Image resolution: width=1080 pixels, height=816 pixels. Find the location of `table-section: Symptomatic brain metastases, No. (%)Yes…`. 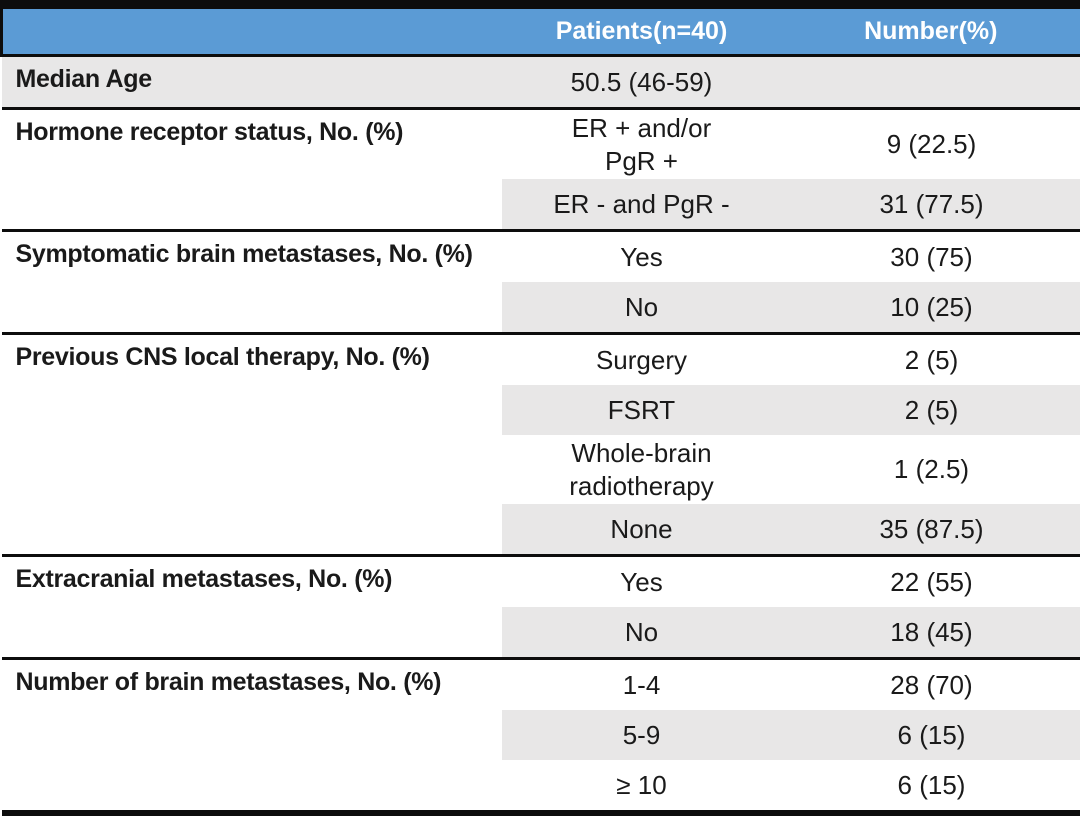

table-section: Symptomatic brain metastases, No. (%)Yes… is located at coordinates (541, 282).